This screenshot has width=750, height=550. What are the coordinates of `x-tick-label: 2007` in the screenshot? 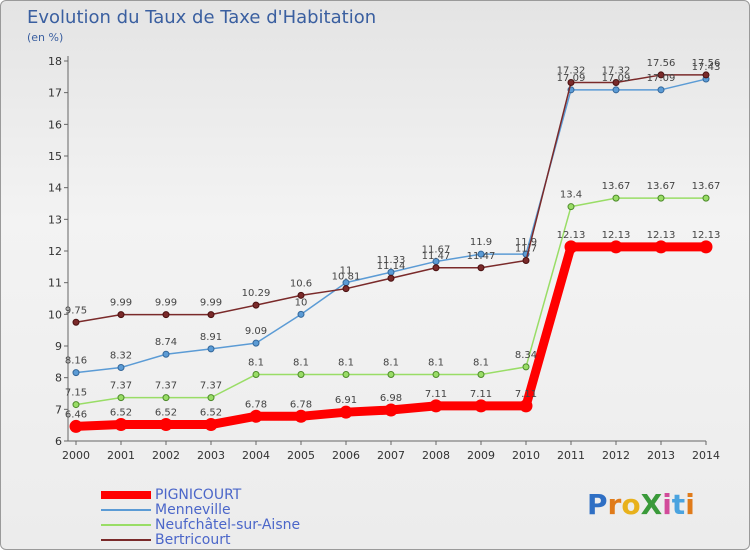 It's located at (391, 455).